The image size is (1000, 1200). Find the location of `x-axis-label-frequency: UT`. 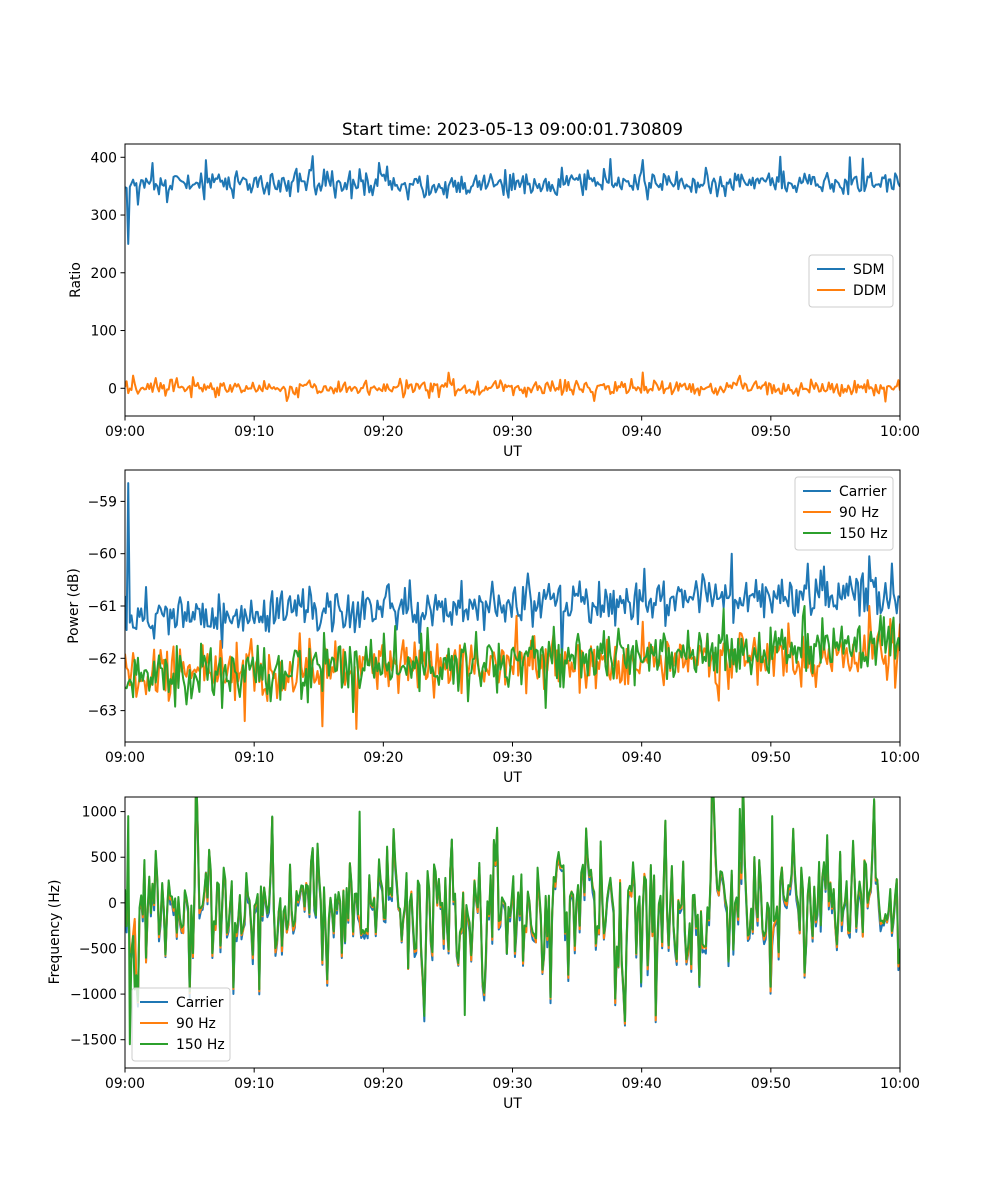

x-axis-label-frequency: UT is located at coordinates (512, 1104).